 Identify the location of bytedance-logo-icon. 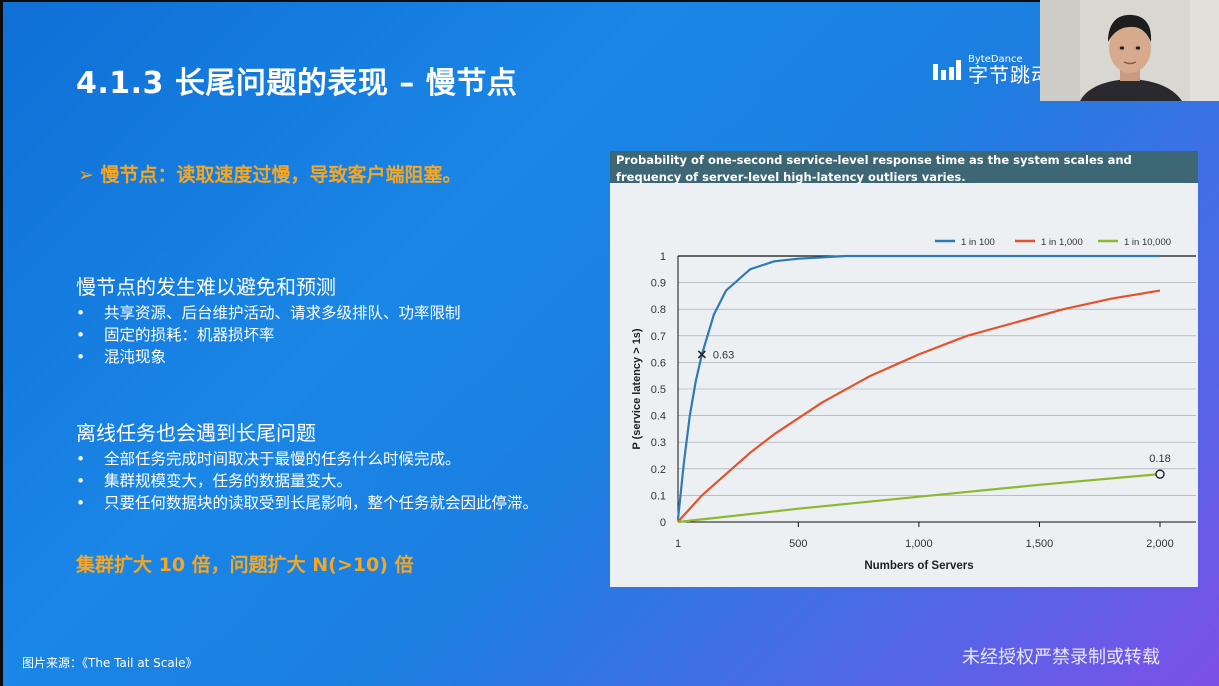
(947, 70).